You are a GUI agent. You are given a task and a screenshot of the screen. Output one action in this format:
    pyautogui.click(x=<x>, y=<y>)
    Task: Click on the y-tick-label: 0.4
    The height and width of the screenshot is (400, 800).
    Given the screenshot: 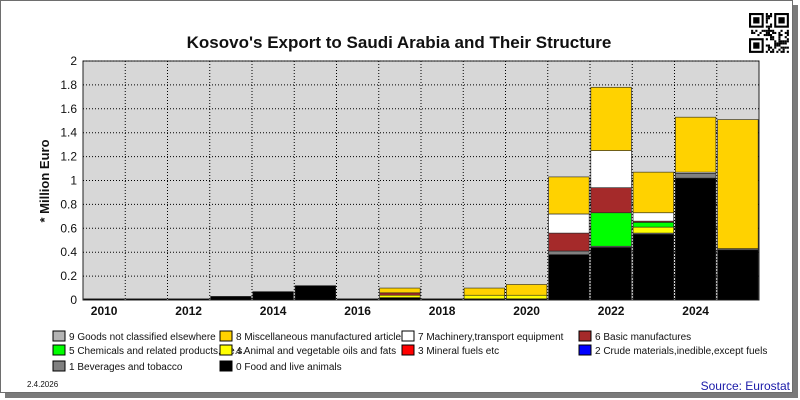 What is the action you would take?
    pyautogui.click(x=68, y=252)
    